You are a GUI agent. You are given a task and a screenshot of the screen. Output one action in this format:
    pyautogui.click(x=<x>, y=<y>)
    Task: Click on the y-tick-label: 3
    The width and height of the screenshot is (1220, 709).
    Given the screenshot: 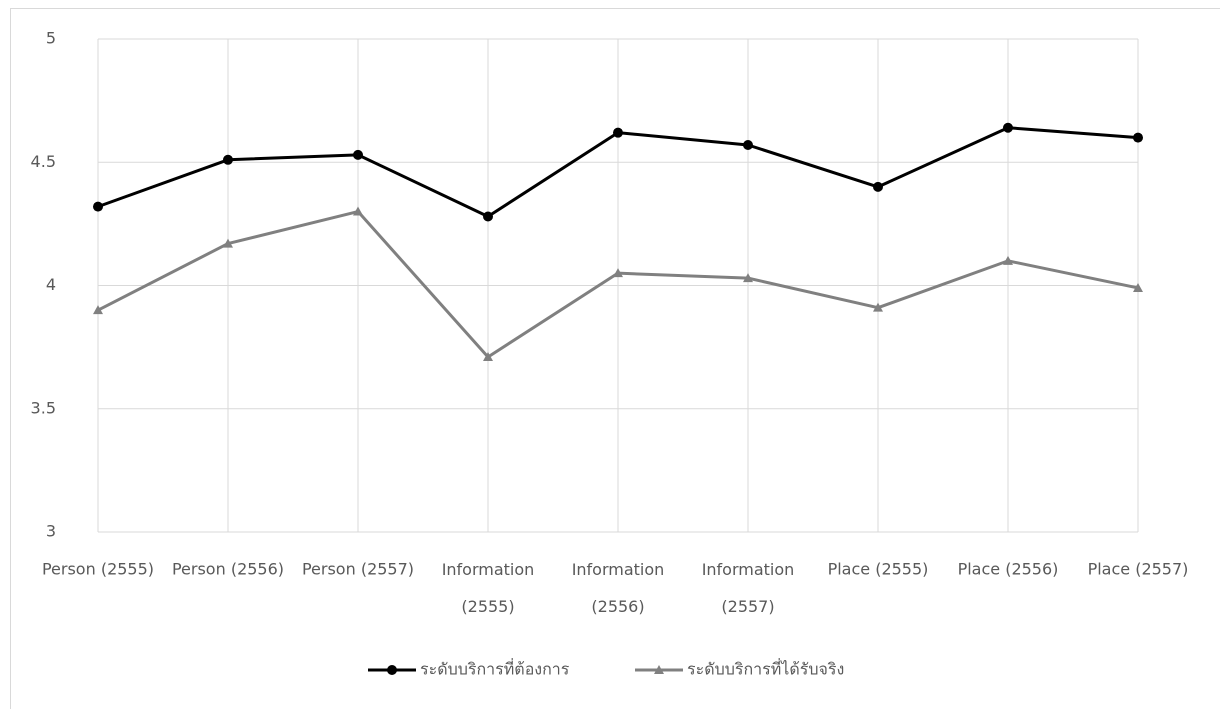 What is the action you would take?
    pyautogui.click(x=51, y=531)
    